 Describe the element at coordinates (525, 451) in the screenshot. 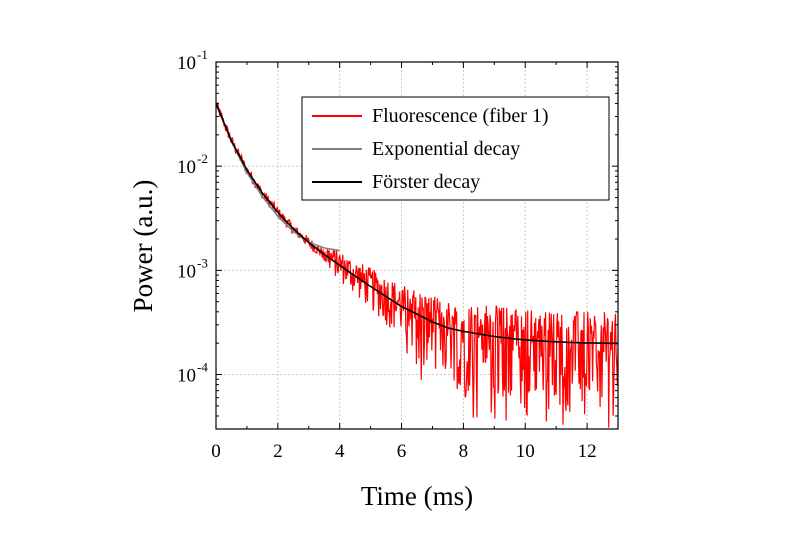

I see `x-tick-label: 10` at that location.